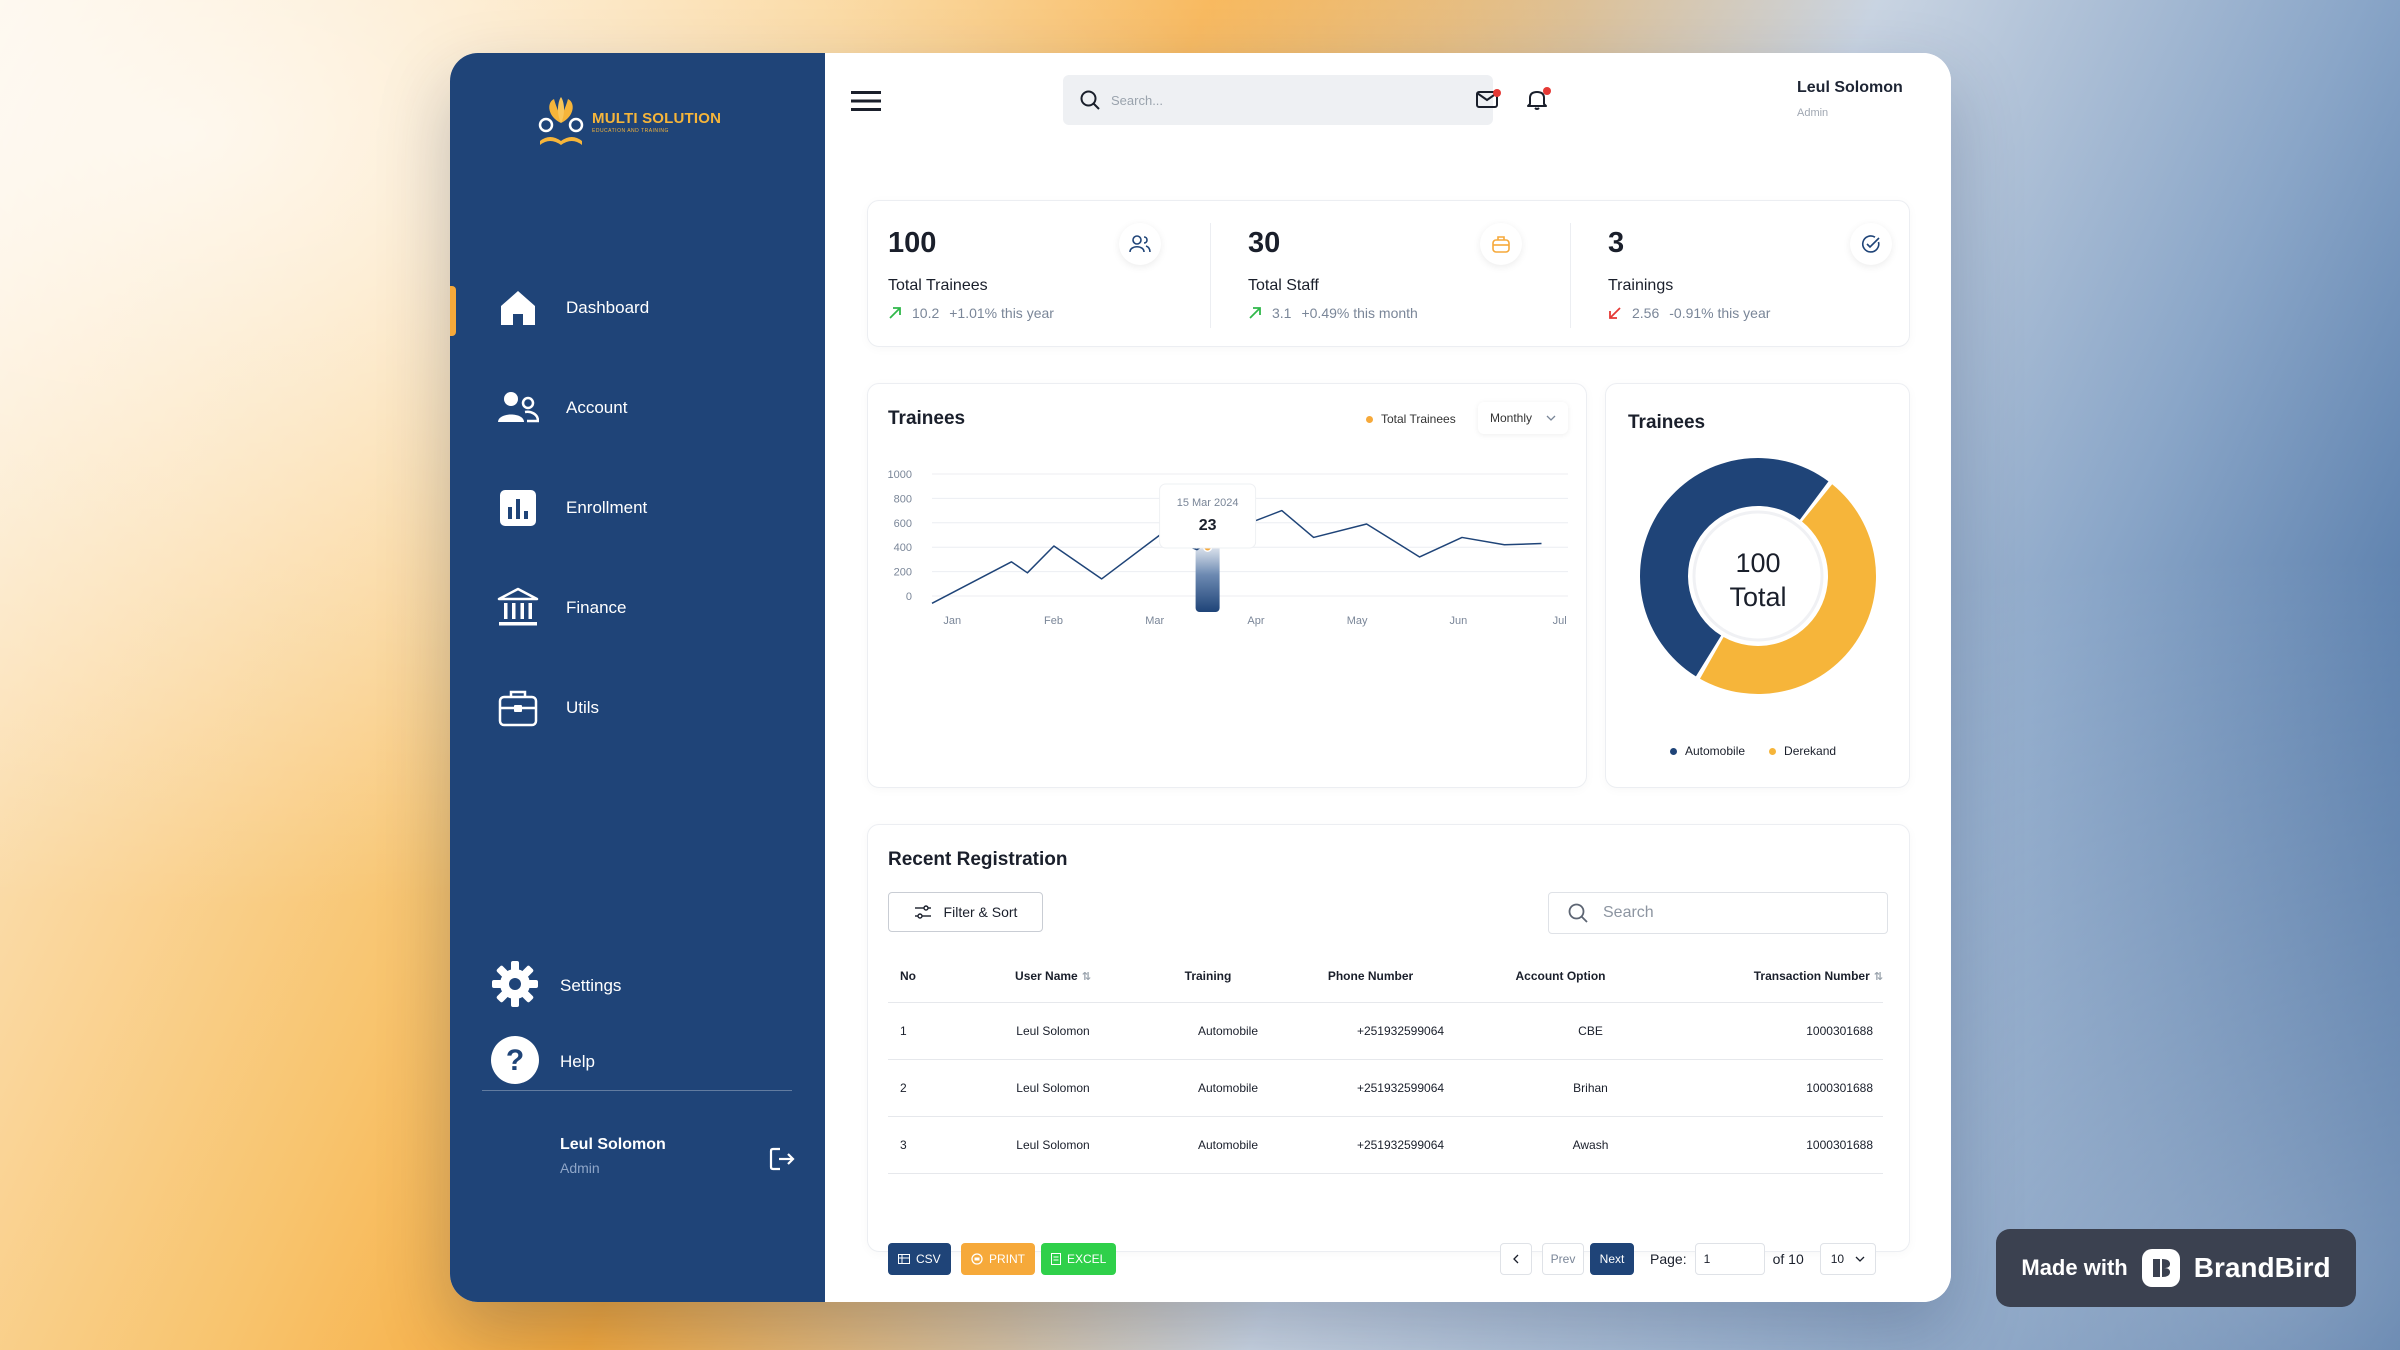 The height and width of the screenshot is (1350, 2400). I want to click on donut-legend: Automobile Derekand, so click(1753, 751).